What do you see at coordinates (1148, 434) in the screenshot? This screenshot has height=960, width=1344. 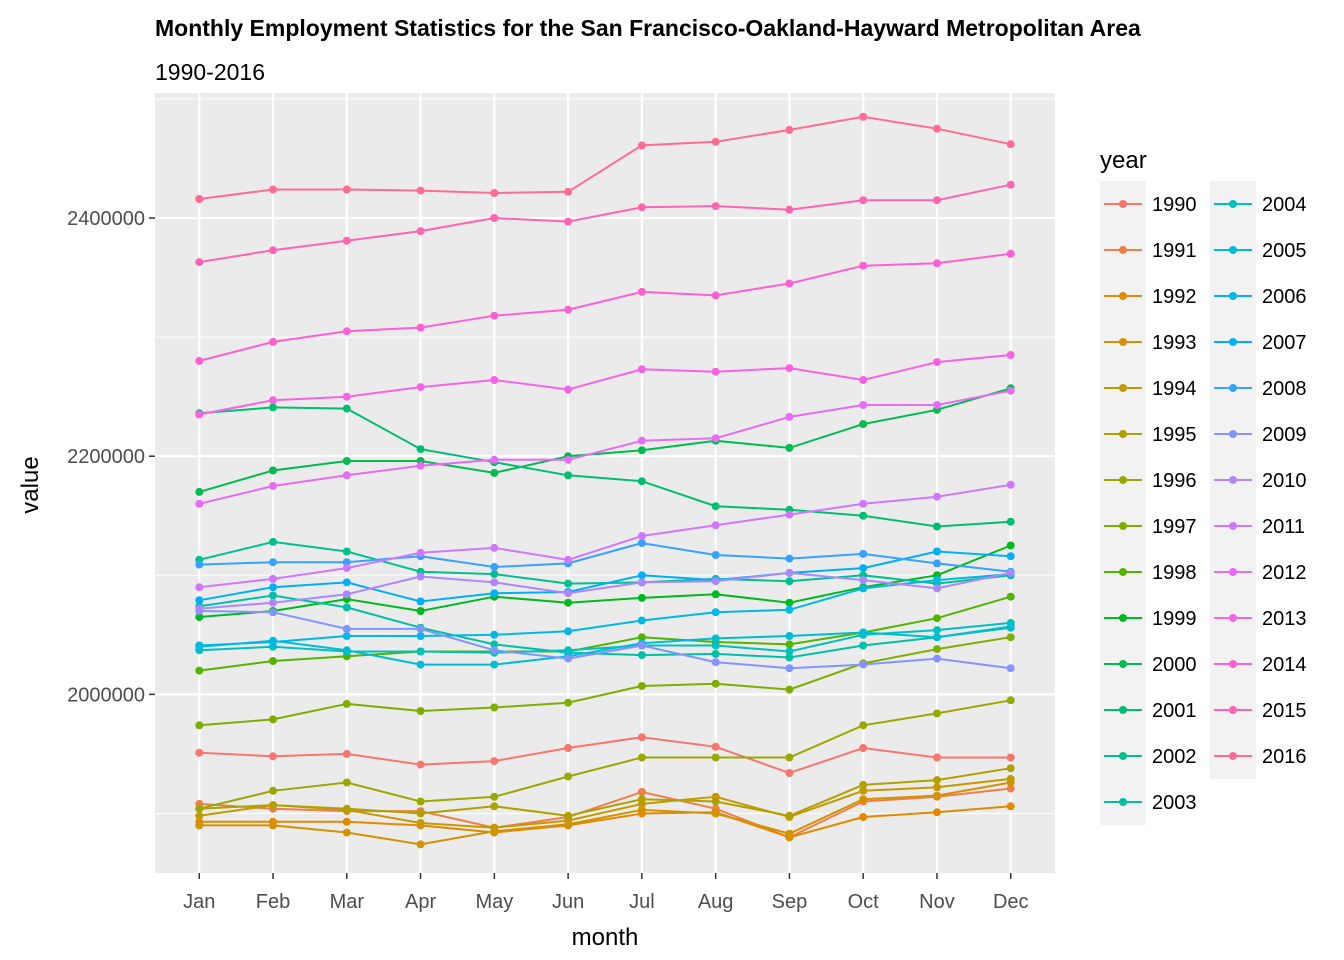 I see `legend-item-1995: 1995` at bounding box center [1148, 434].